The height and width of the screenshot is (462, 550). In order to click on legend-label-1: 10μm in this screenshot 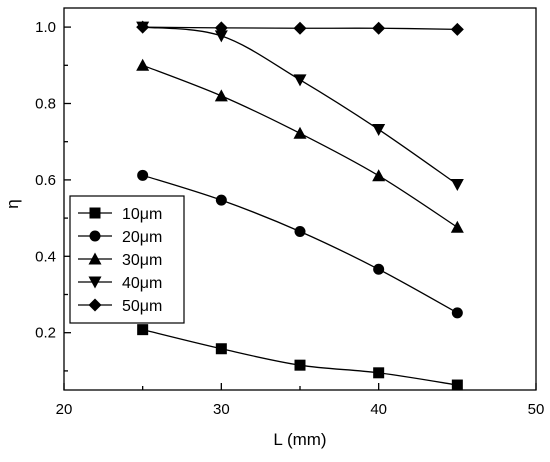, I will do `click(142, 214)`.